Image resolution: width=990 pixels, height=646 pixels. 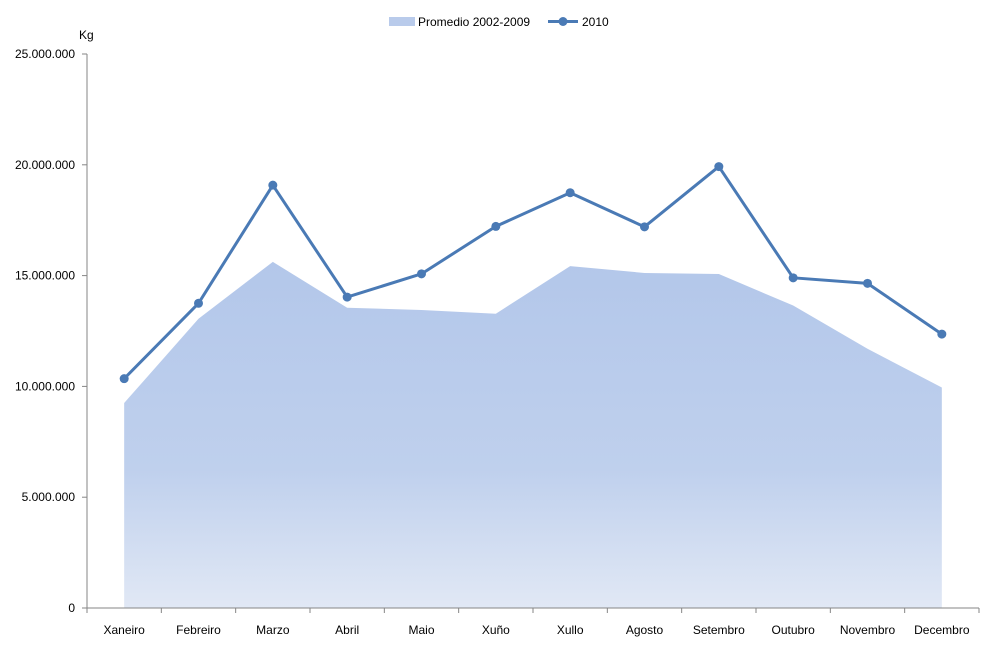 What do you see at coordinates (421, 630) in the screenshot?
I see `x-tick-label: Maio` at bounding box center [421, 630].